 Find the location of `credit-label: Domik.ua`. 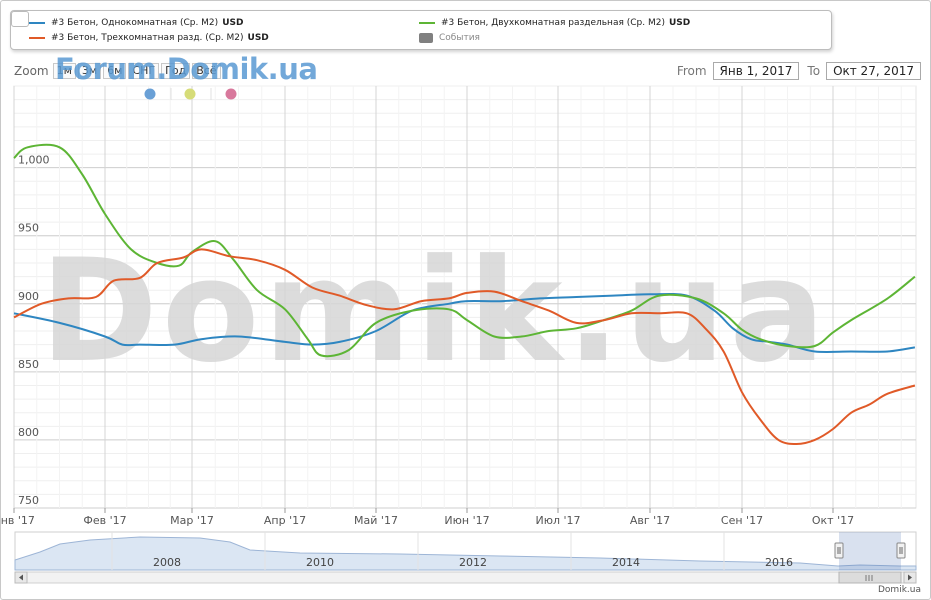

credit-label: Domik.ua is located at coordinates (899, 590).